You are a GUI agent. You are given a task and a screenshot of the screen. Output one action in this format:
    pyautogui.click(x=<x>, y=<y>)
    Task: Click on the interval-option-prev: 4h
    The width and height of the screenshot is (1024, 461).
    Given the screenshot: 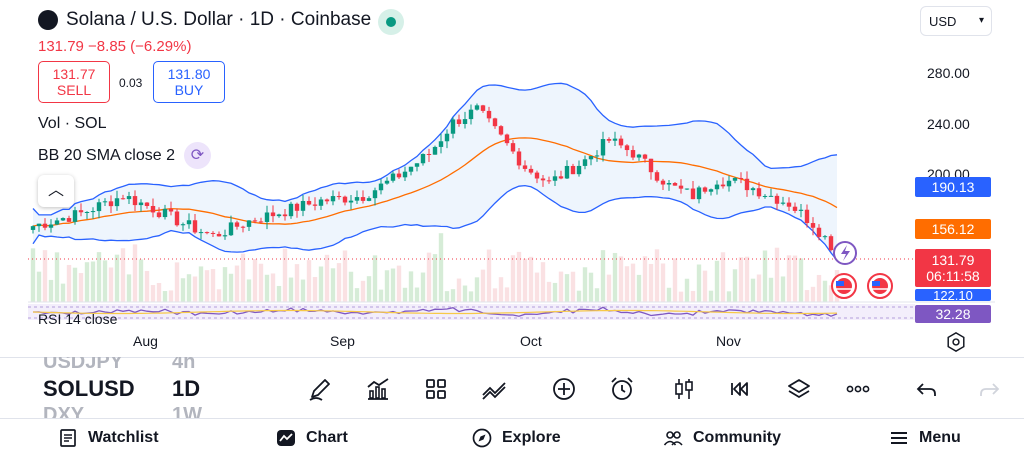 What is the action you would take?
    pyautogui.click(x=184, y=362)
    